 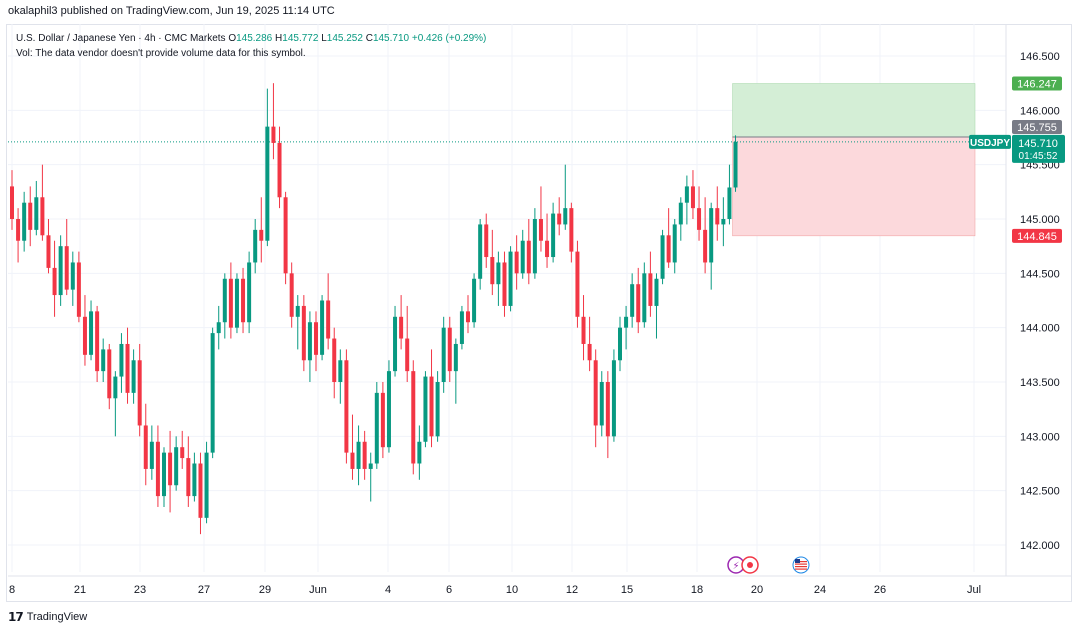 I want to click on stop-zone, so click(x=854, y=186).